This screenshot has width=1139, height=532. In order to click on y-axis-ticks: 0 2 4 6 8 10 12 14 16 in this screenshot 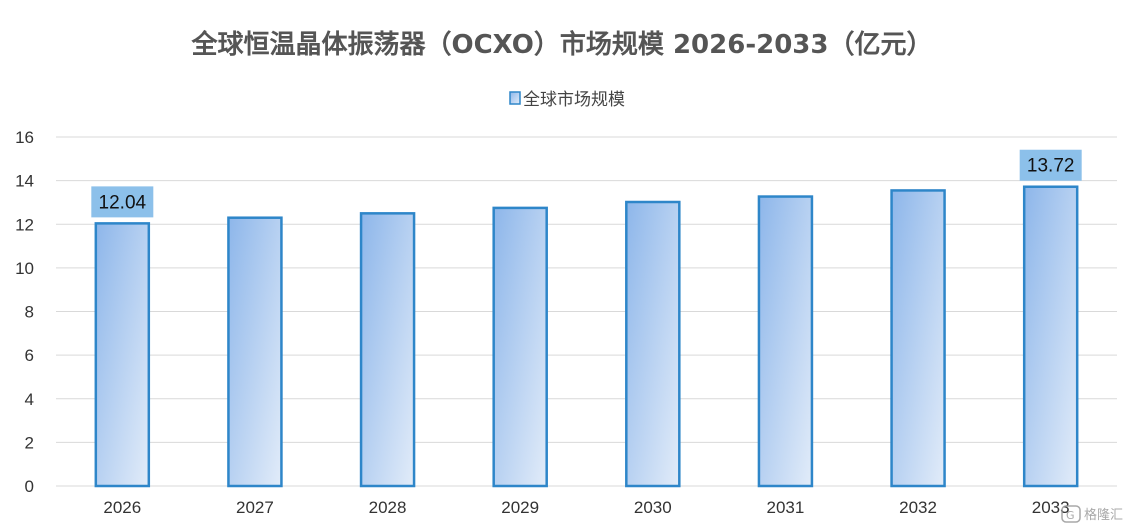, I will do `click(24, 312)`.